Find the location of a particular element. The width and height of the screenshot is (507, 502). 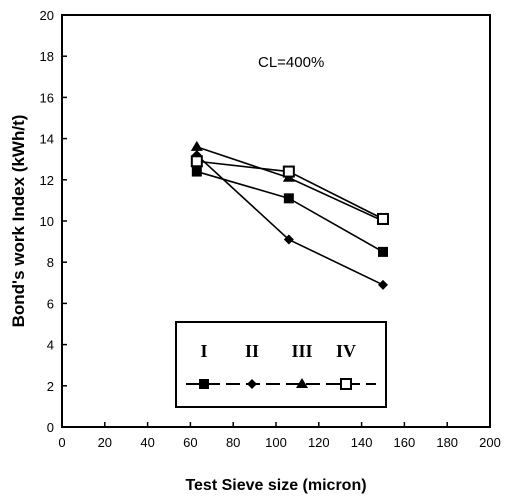

y-axis-title: Bond's work Index (kWh/t) is located at coordinates (18, 221).